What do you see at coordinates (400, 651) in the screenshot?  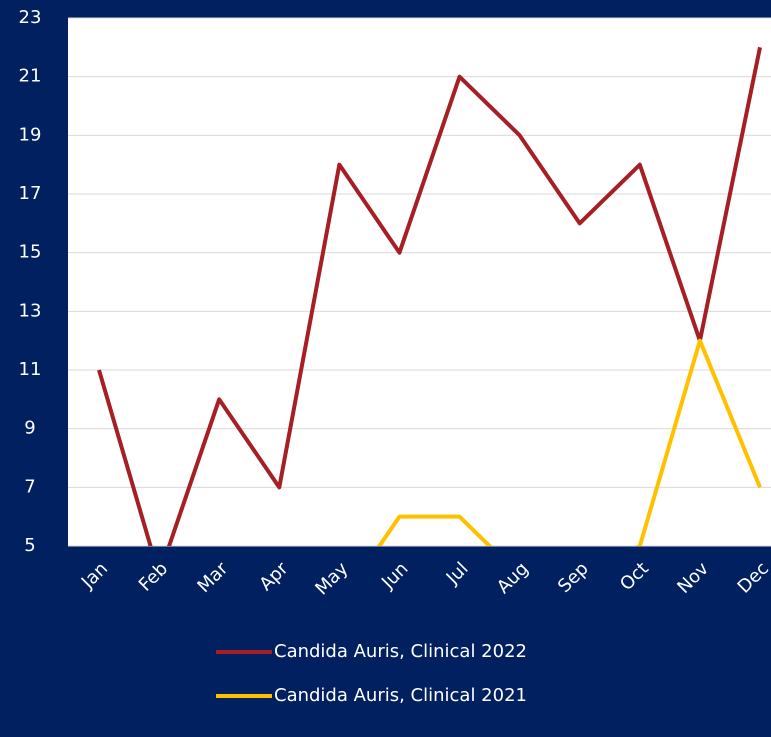 I see `legend-label: Candida Auris, Clinical 2022` at bounding box center [400, 651].